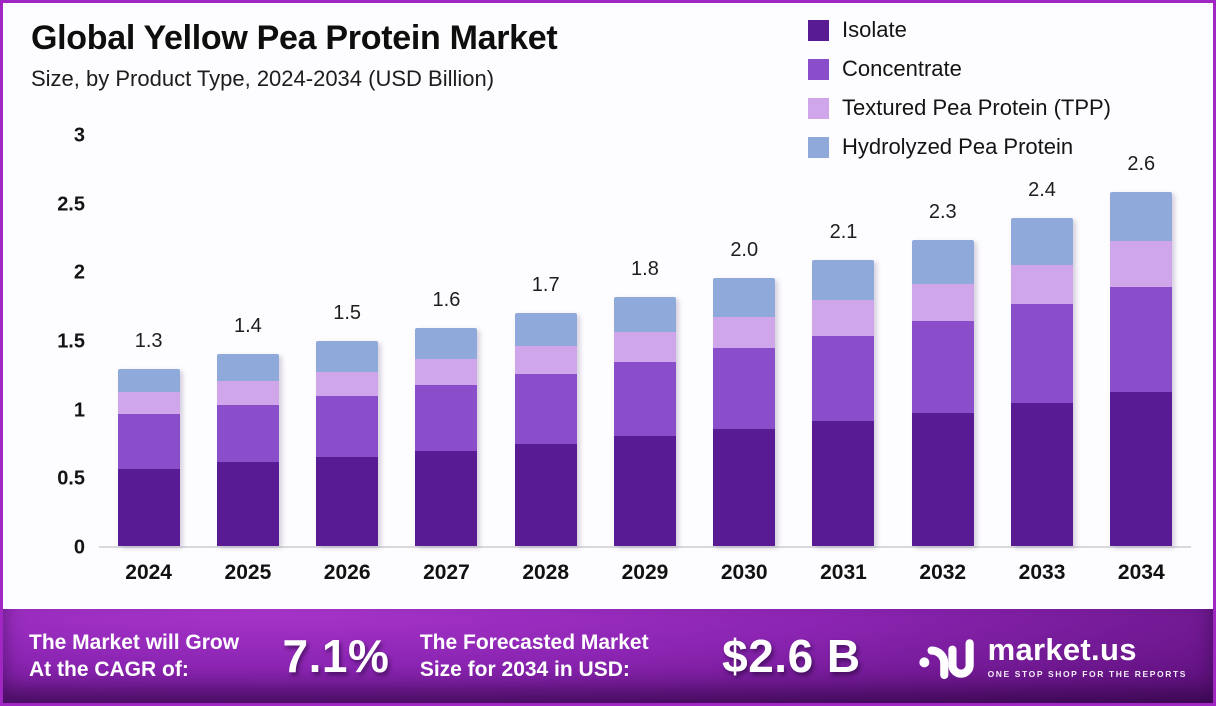  I want to click on bar-total-label: 1.3, so click(148, 340).